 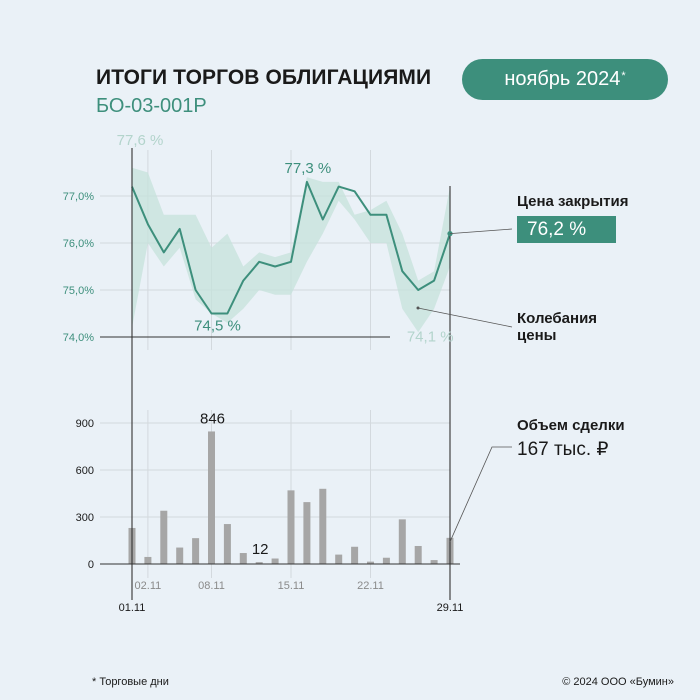 What do you see at coordinates (148, 586) in the screenshot?
I see `date-tick-label: 02.11` at bounding box center [148, 586].